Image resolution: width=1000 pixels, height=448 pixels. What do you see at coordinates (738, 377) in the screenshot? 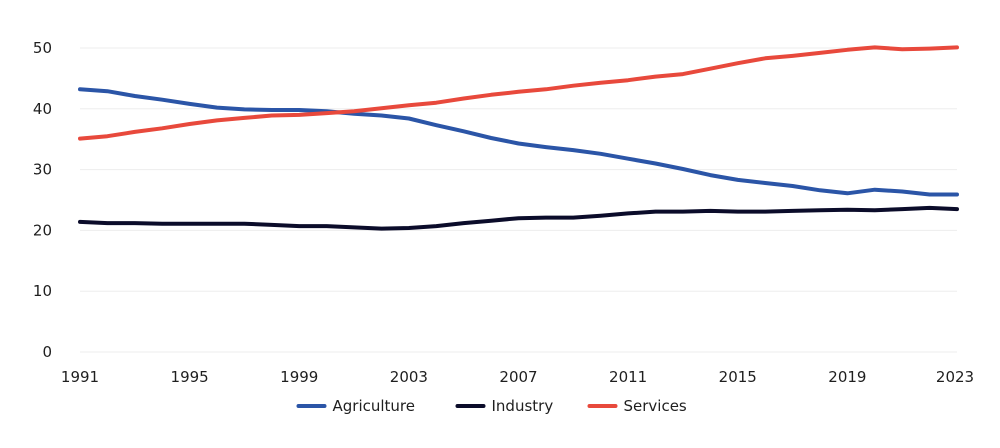
I see `x-tick-label: 2015` at bounding box center [738, 377].